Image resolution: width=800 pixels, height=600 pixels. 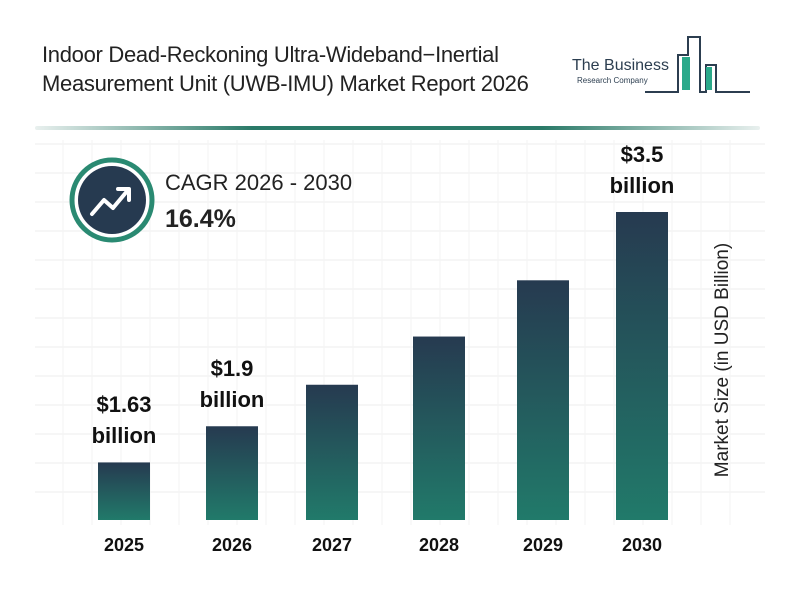 I want to click on x-tick-label: 2027, so click(x=332, y=545).